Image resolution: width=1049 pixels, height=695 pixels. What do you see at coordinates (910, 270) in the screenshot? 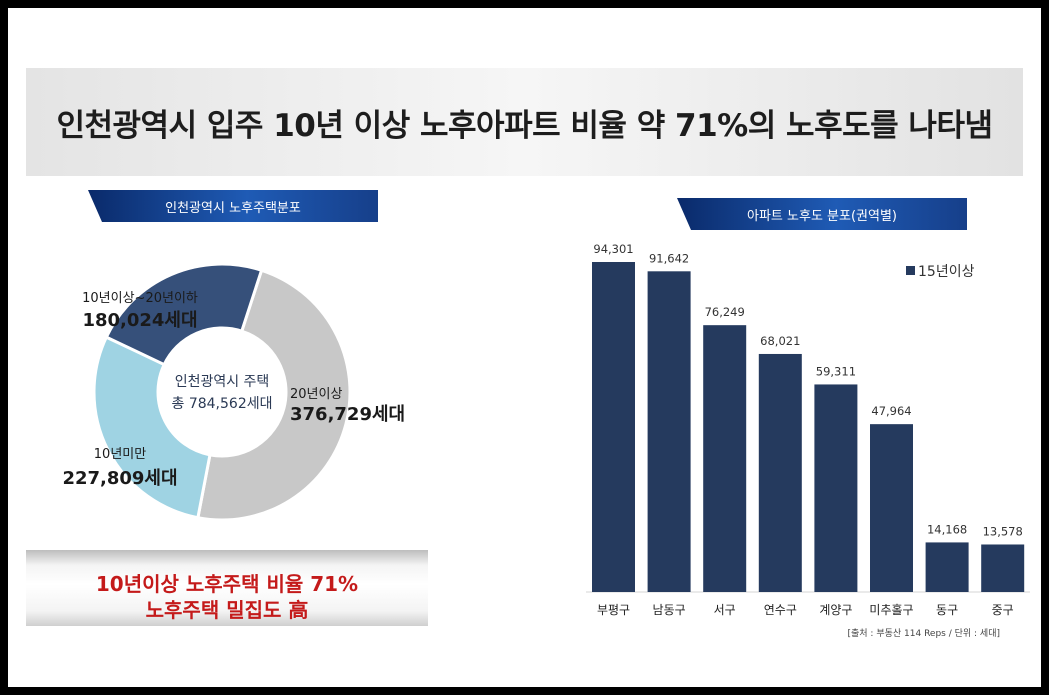
I see `legend-swatch` at bounding box center [910, 270].